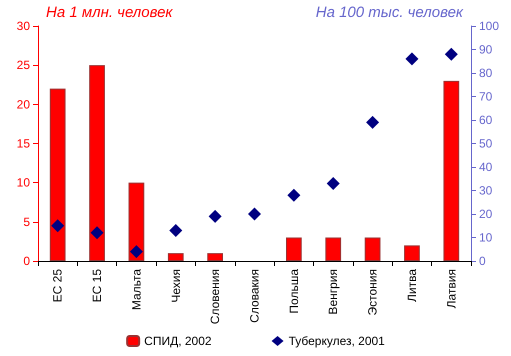 This screenshot has width=511, height=356. What do you see at coordinates (215, 296) in the screenshot?
I see `x-tick-label: Словения` at bounding box center [215, 296].